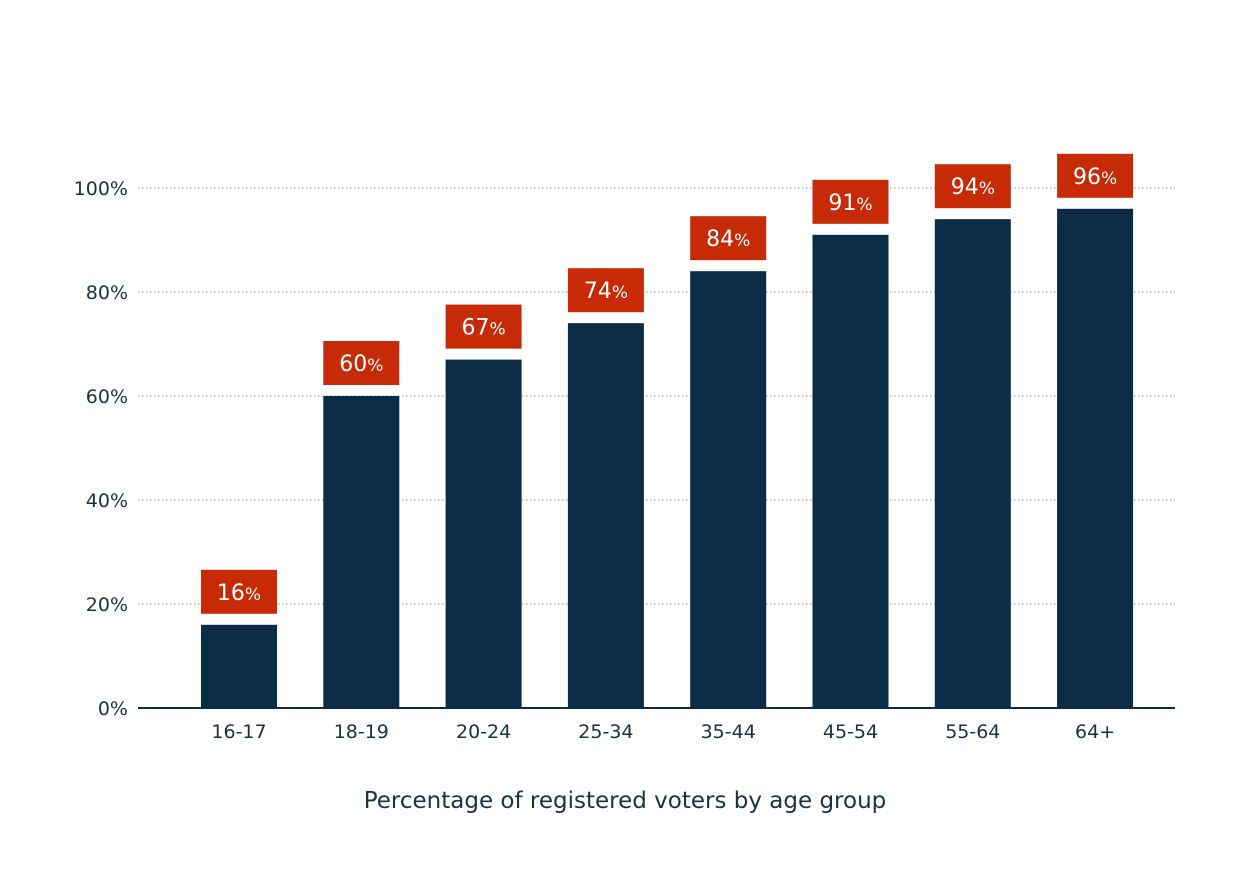  I want to click on x-tick-label: 16-17, so click(238, 732).